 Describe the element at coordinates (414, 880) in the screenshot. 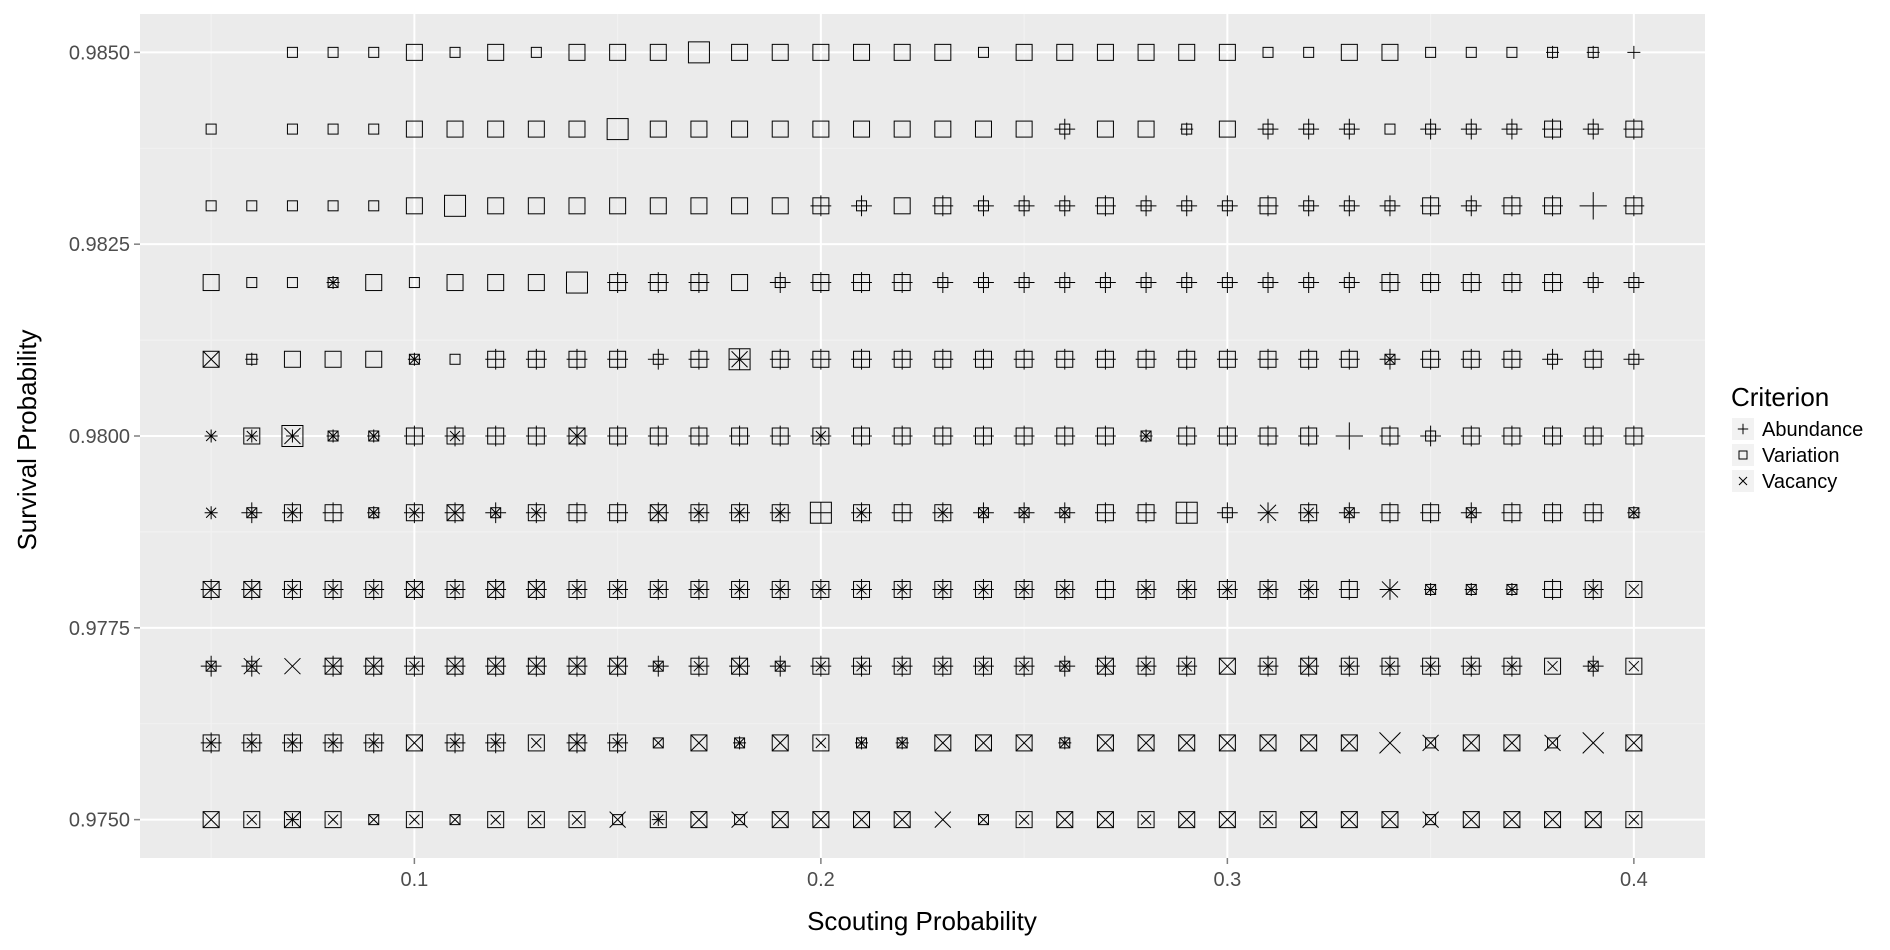

I see `x-tick-label: 0.1` at that location.